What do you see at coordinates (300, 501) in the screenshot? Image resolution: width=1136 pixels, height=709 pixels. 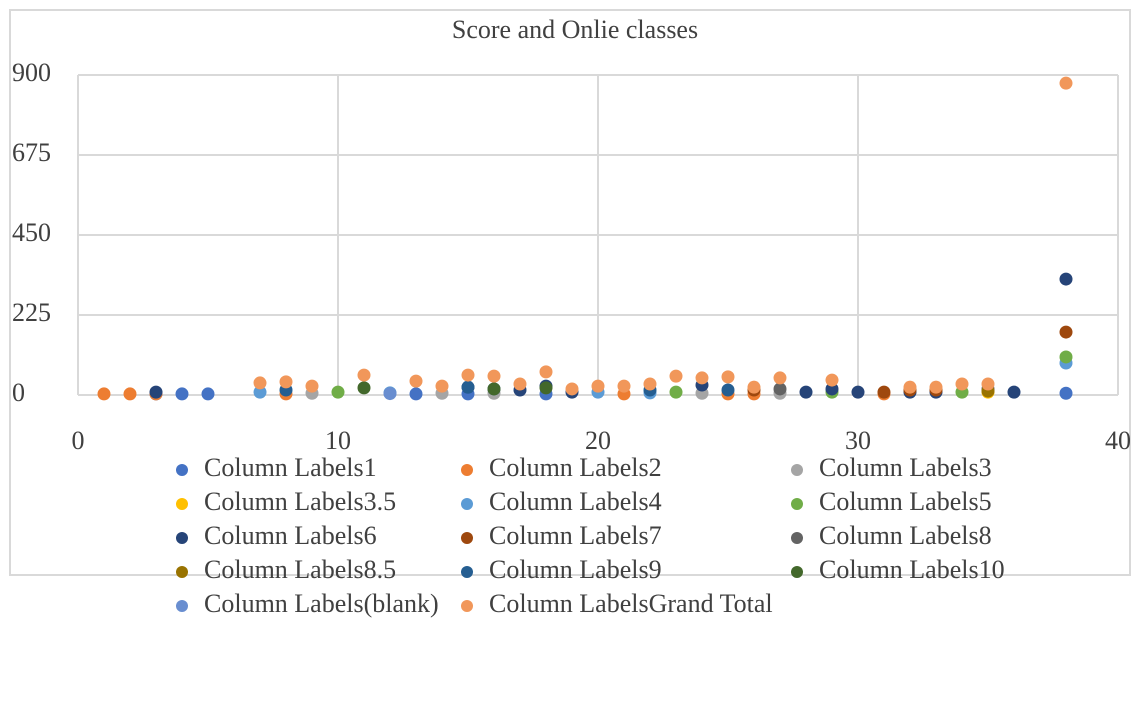 I see `legend-label: Column Labels3.5` at bounding box center [300, 501].